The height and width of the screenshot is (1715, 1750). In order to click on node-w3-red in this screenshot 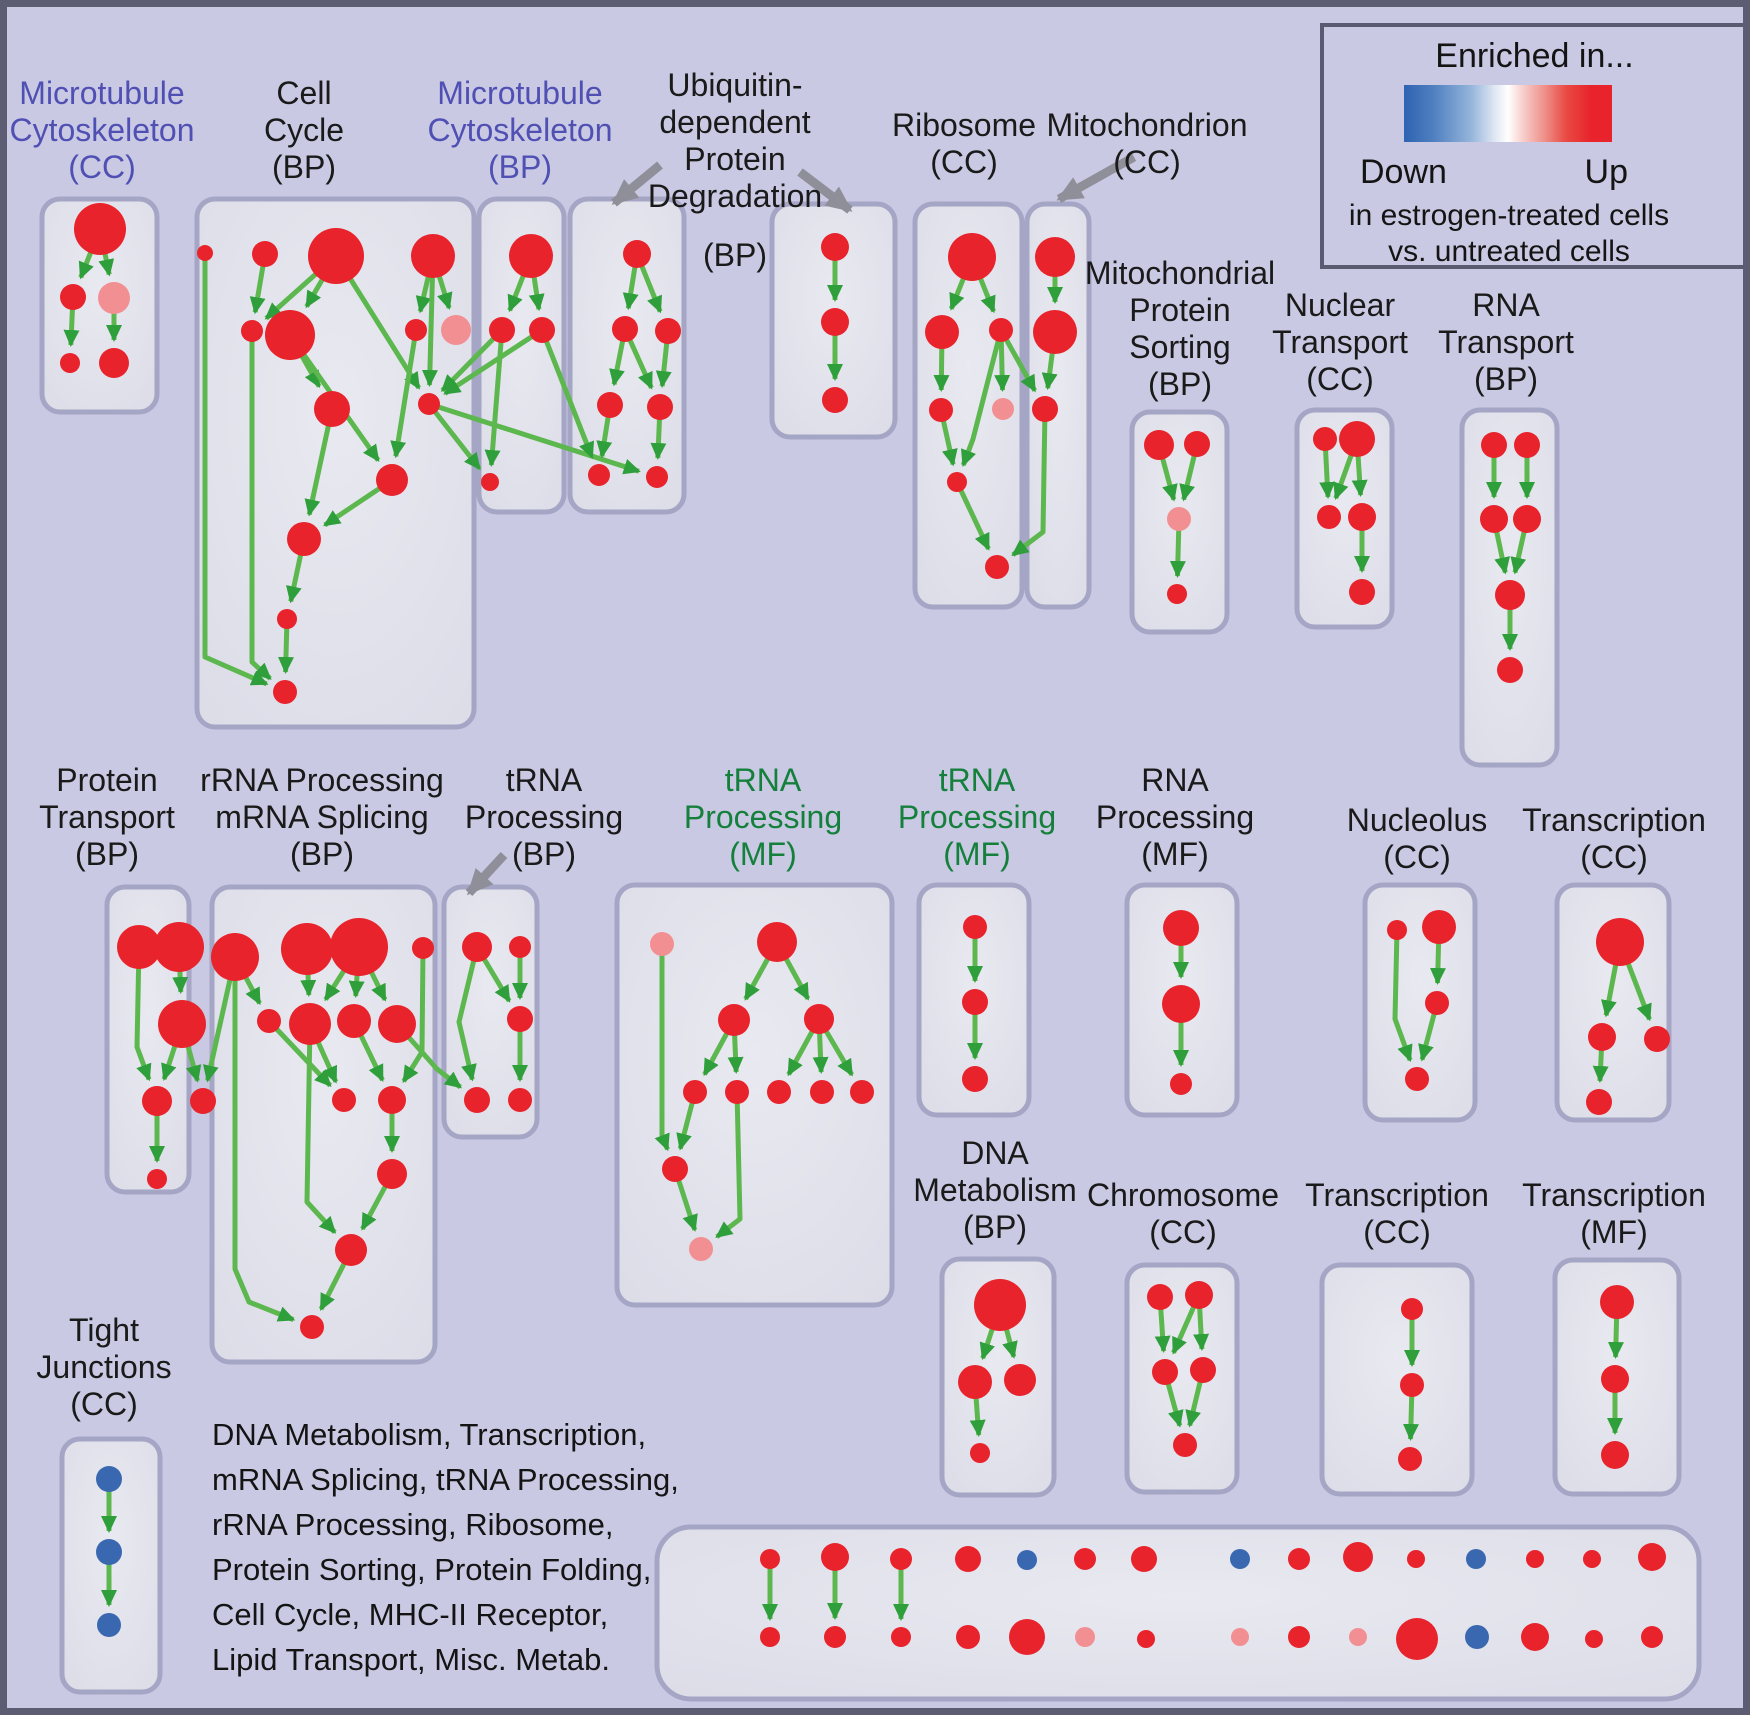, I will do `click(1181, 1084)`.